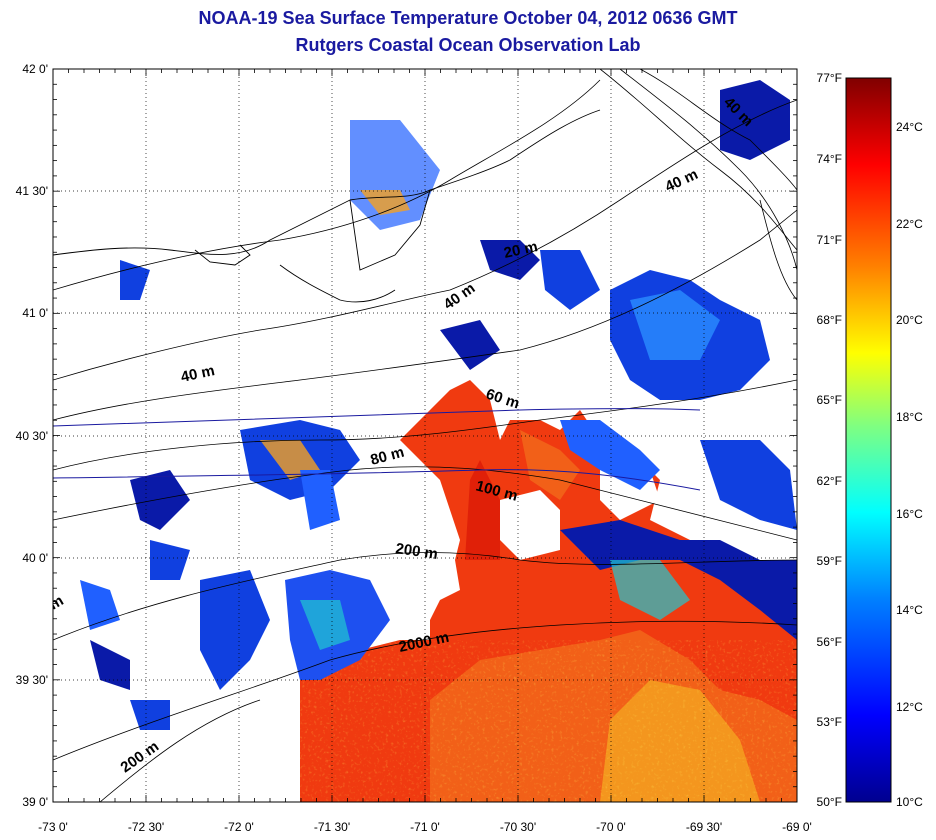 Image resolution: width=936 pixels, height=840 pixels. I want to click on lat-label: 40 30', so click(32, 436).